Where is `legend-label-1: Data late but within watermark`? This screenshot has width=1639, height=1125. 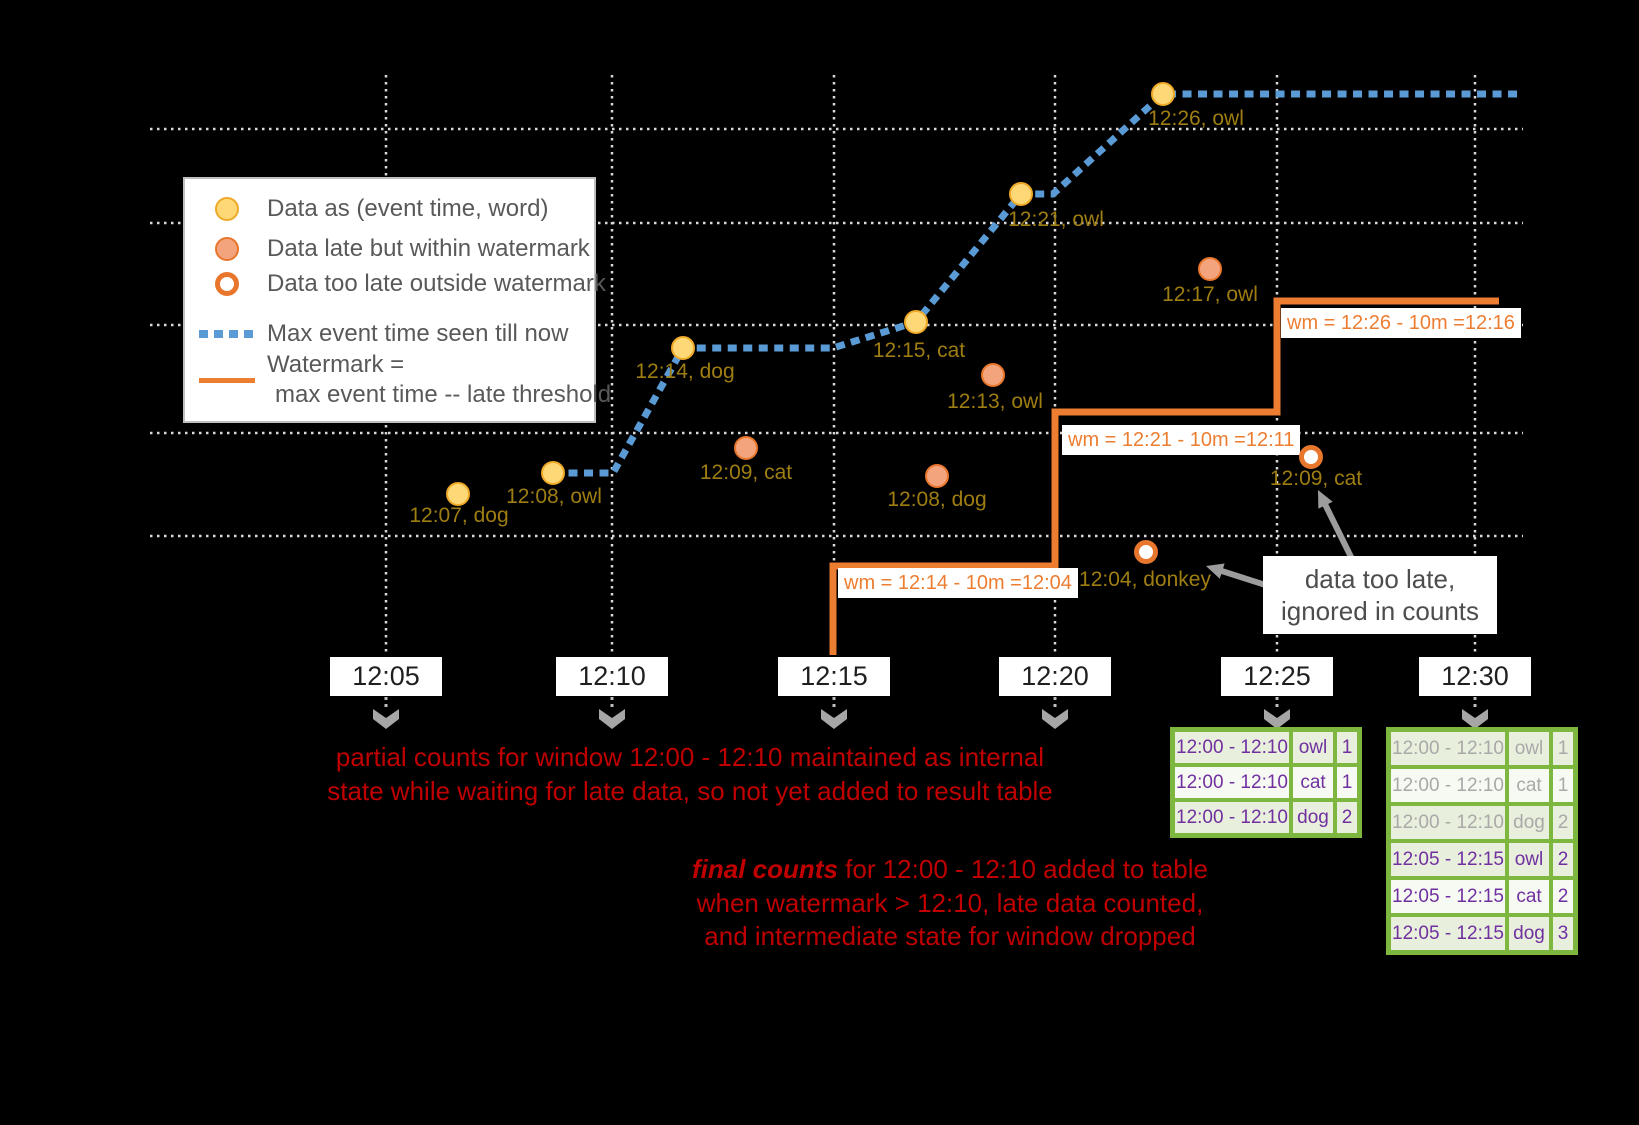
legend-label-1: Data late but within watermark is located at coordinates (428, 248).